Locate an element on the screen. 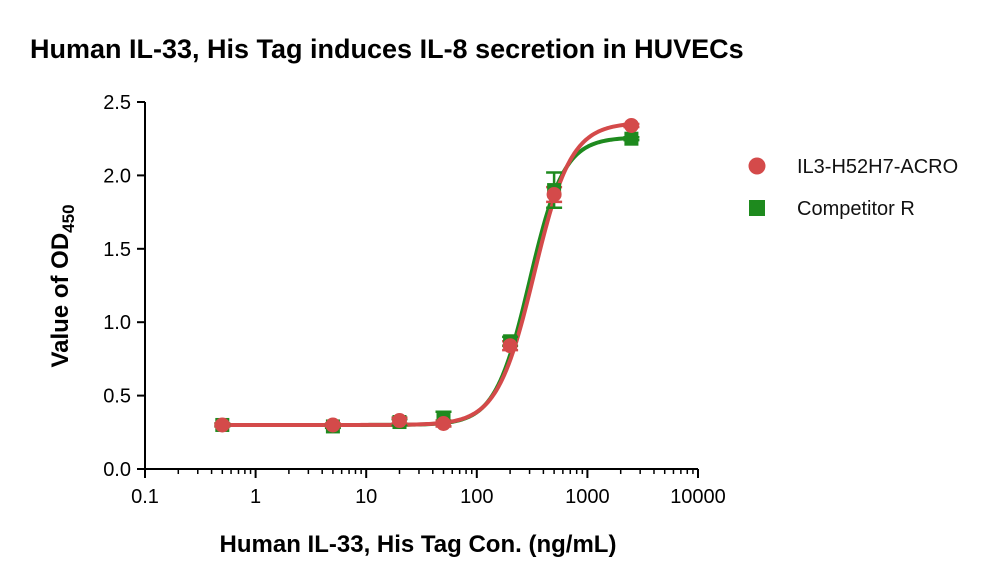 The image size is (1000, 584). x-axis-ticks: 0.1 1 10 100 1000 10000 is located at coordinates (428, 488).